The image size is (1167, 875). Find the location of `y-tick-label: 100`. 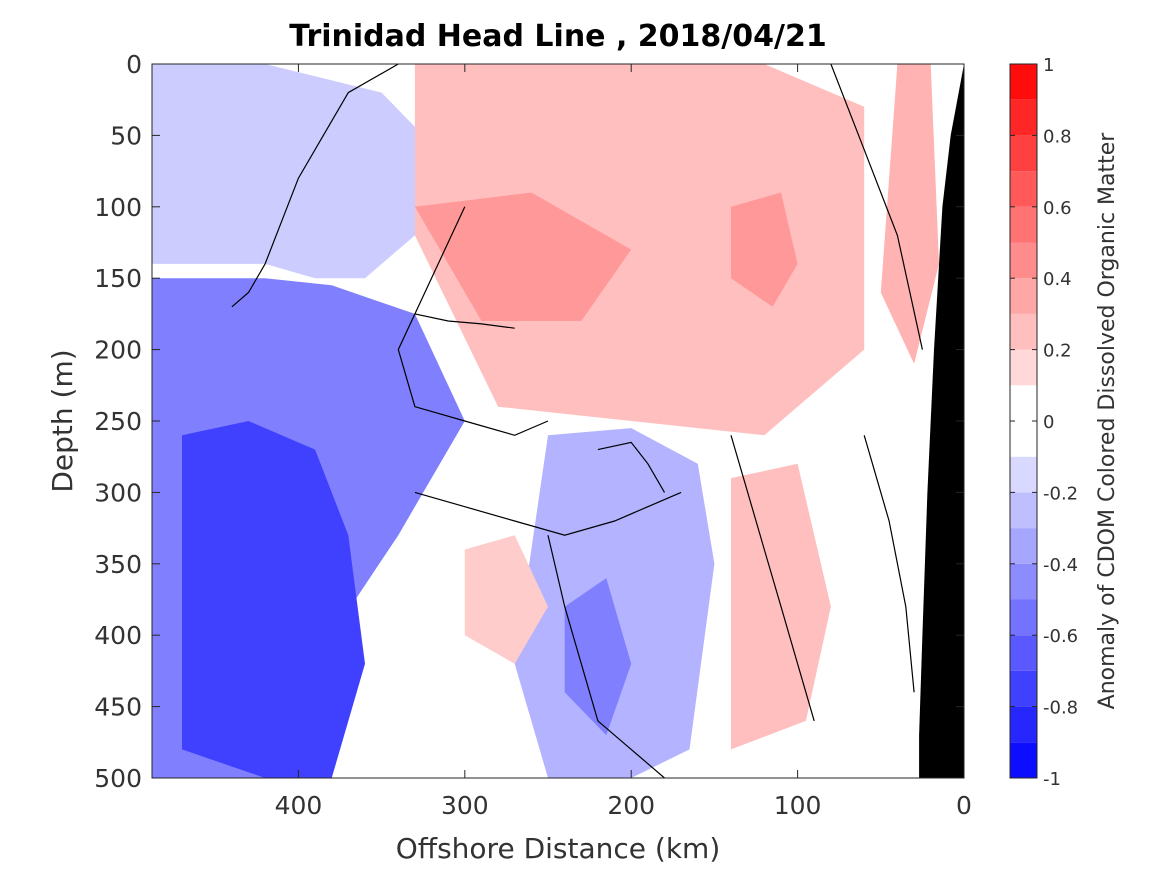

y-tick-label: 100 is located at coordinates (118, 207).